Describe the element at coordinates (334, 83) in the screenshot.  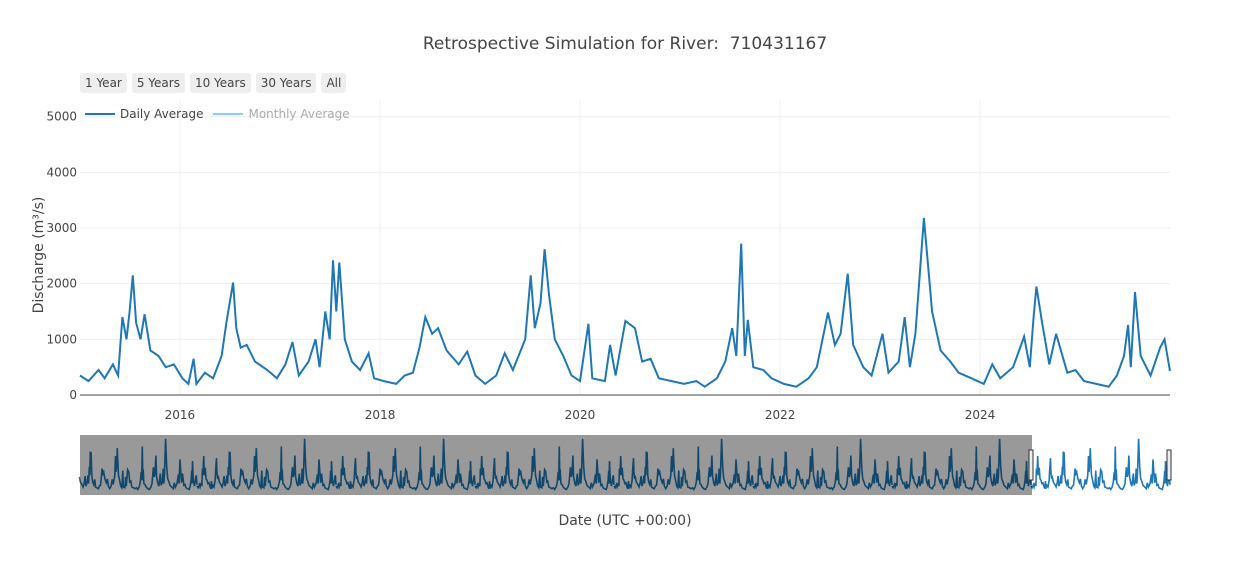
I see `range-button-all: All` at that location.